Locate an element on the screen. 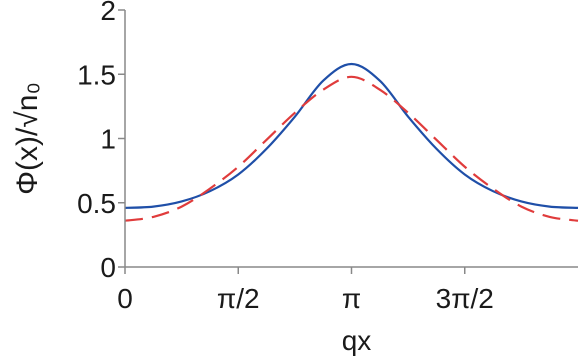 This screenshot has width=580, height=364. y-axis-label: Φ(x)/√n₀ is located at coordinates (27, 138).